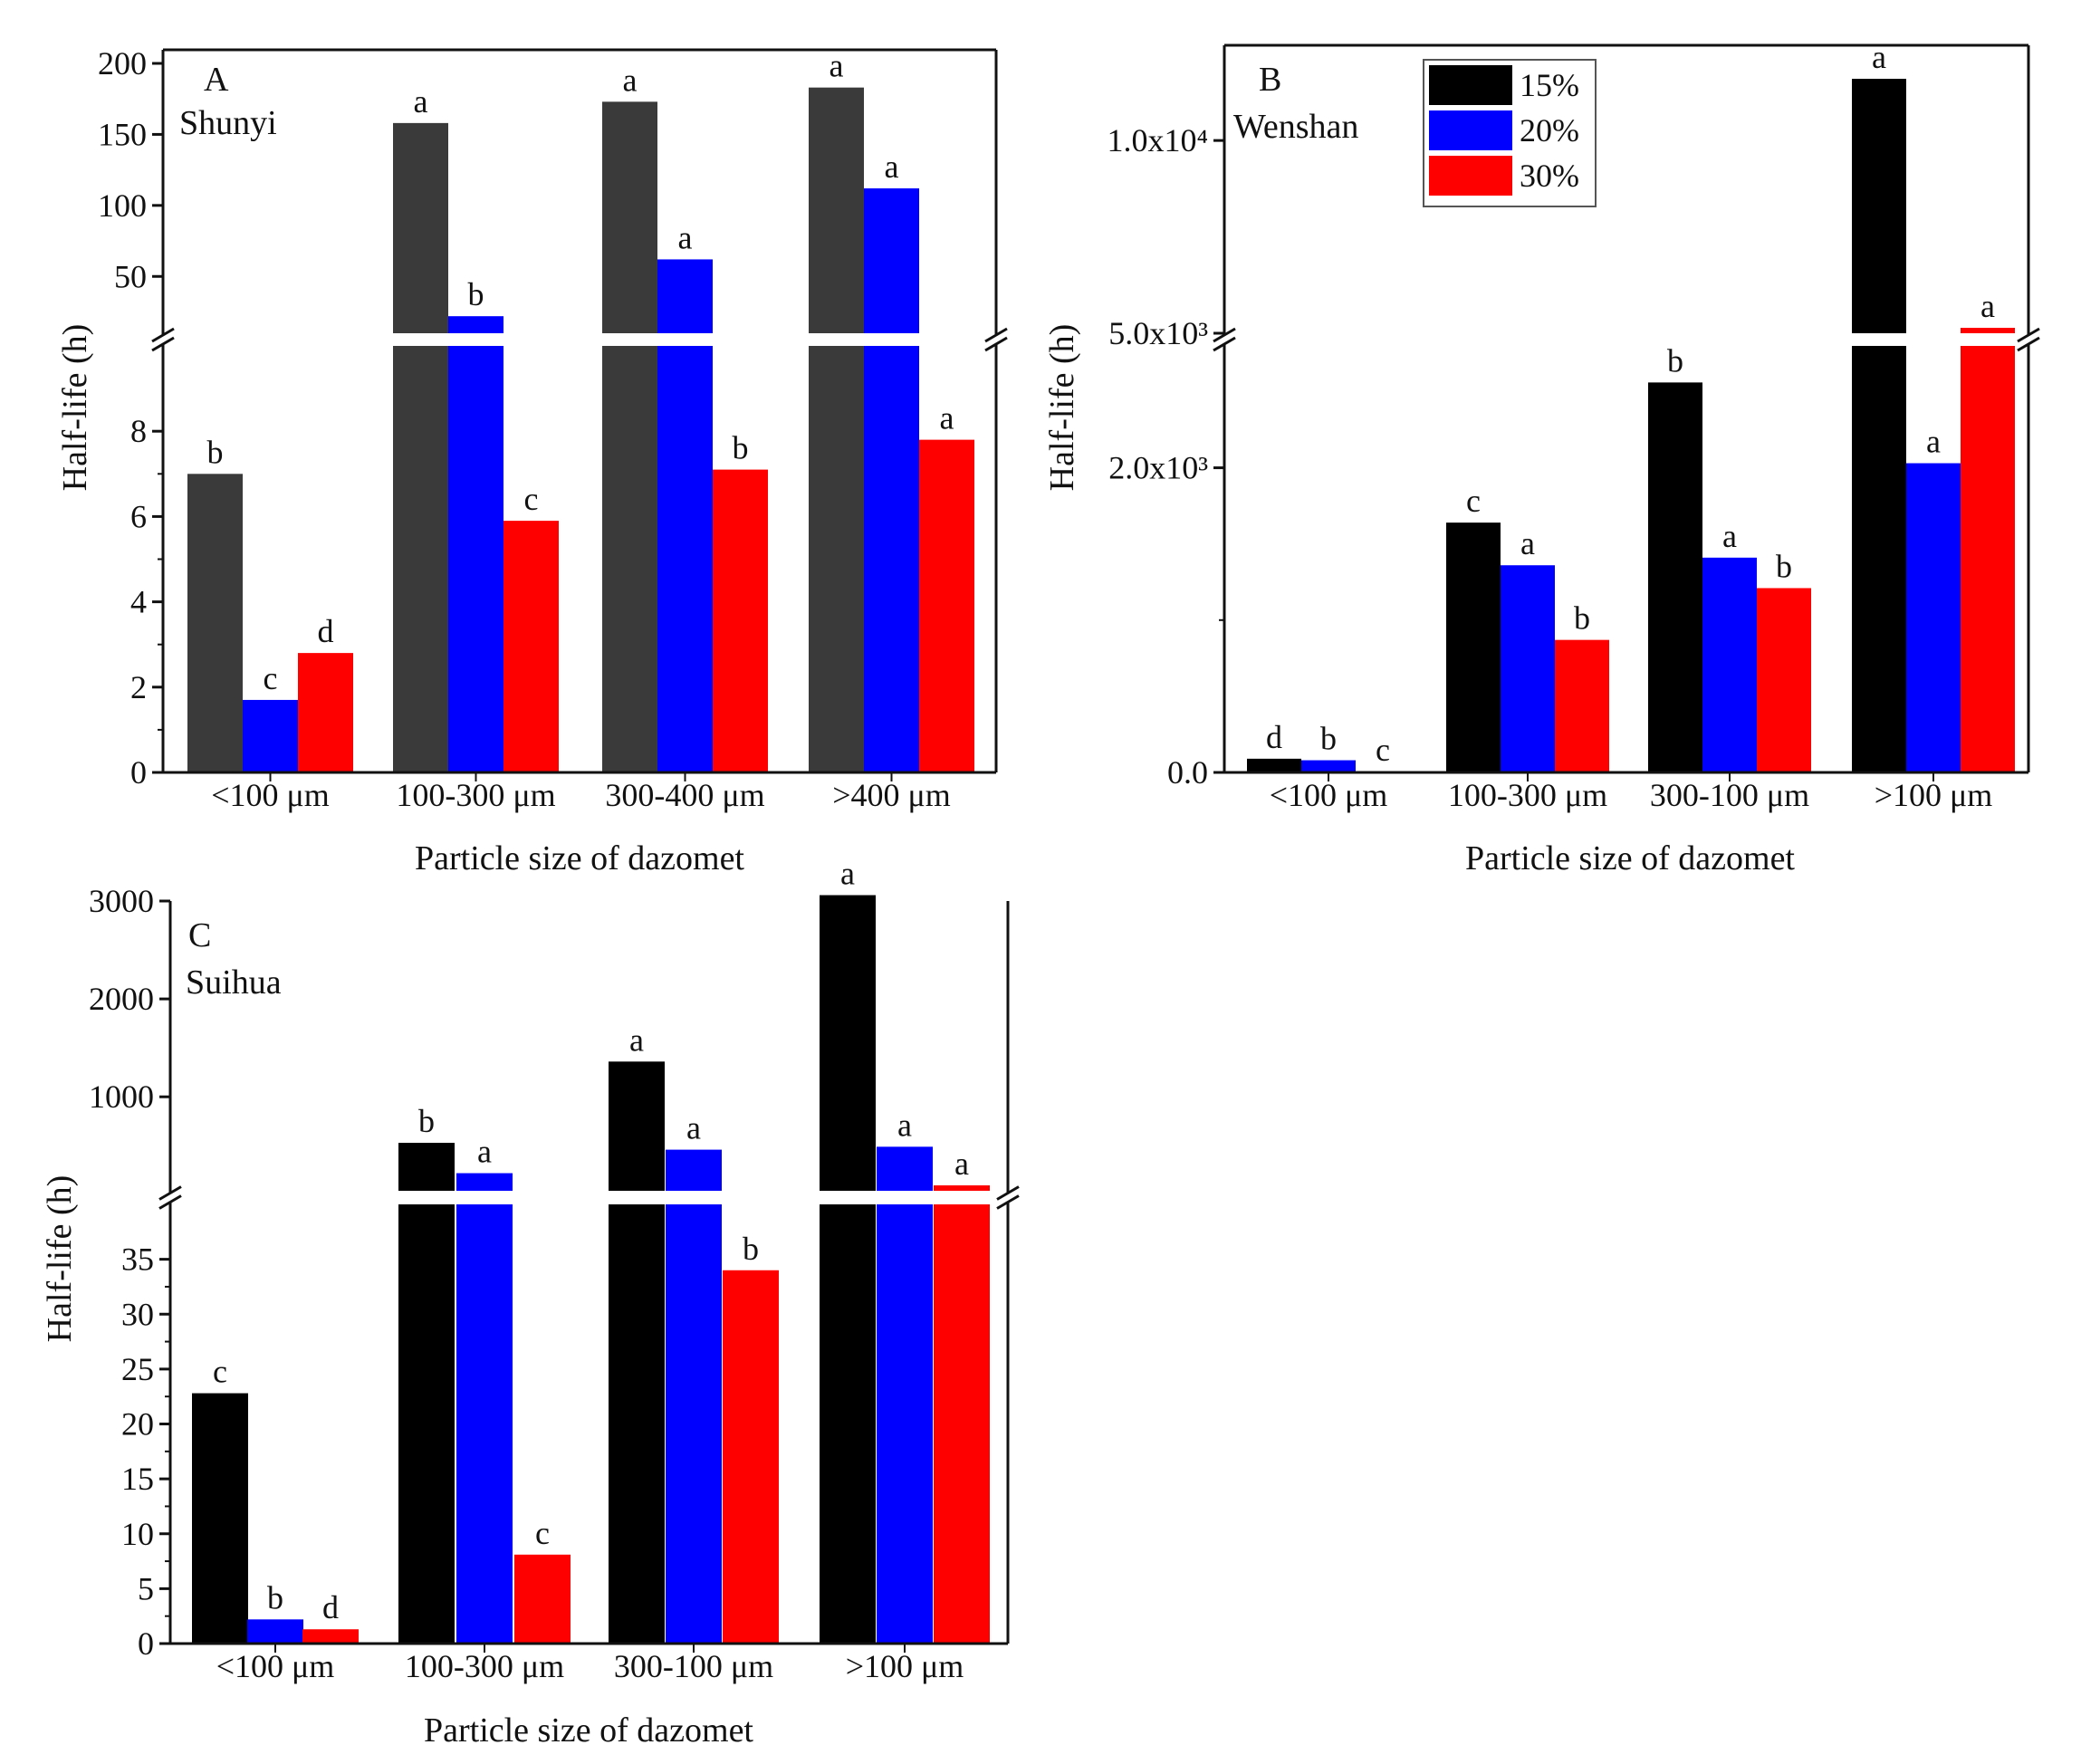  I want to click on y-tick-label: 20, so click(137, 1425).